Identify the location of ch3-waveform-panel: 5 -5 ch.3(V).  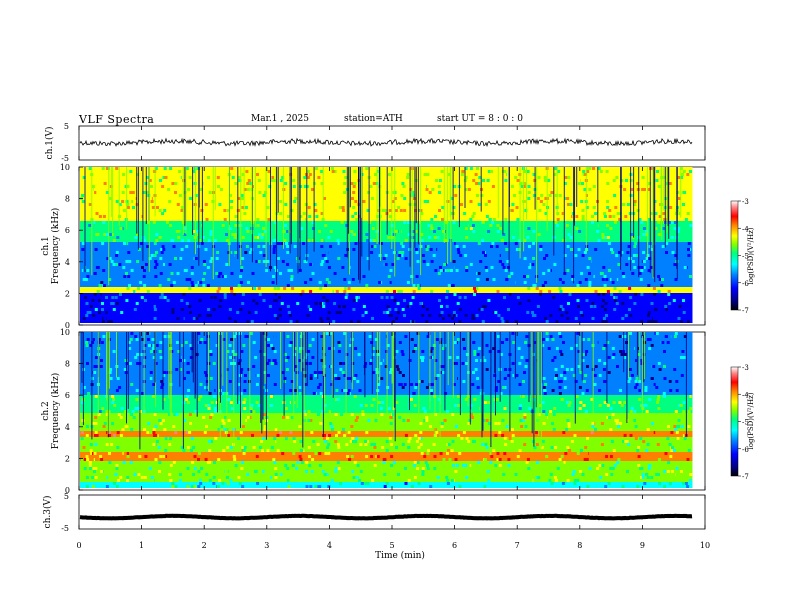
(374, 512).